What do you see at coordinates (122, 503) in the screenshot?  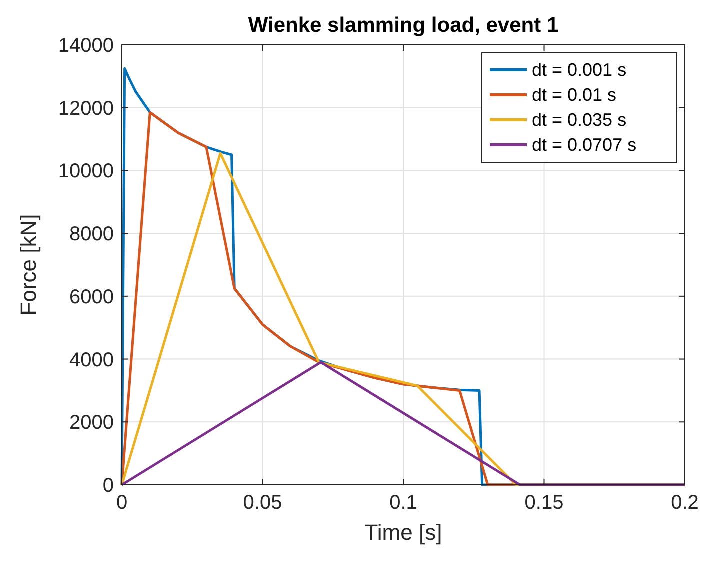 I see `x-tick-label: 0` at bounding box center [122, 503].